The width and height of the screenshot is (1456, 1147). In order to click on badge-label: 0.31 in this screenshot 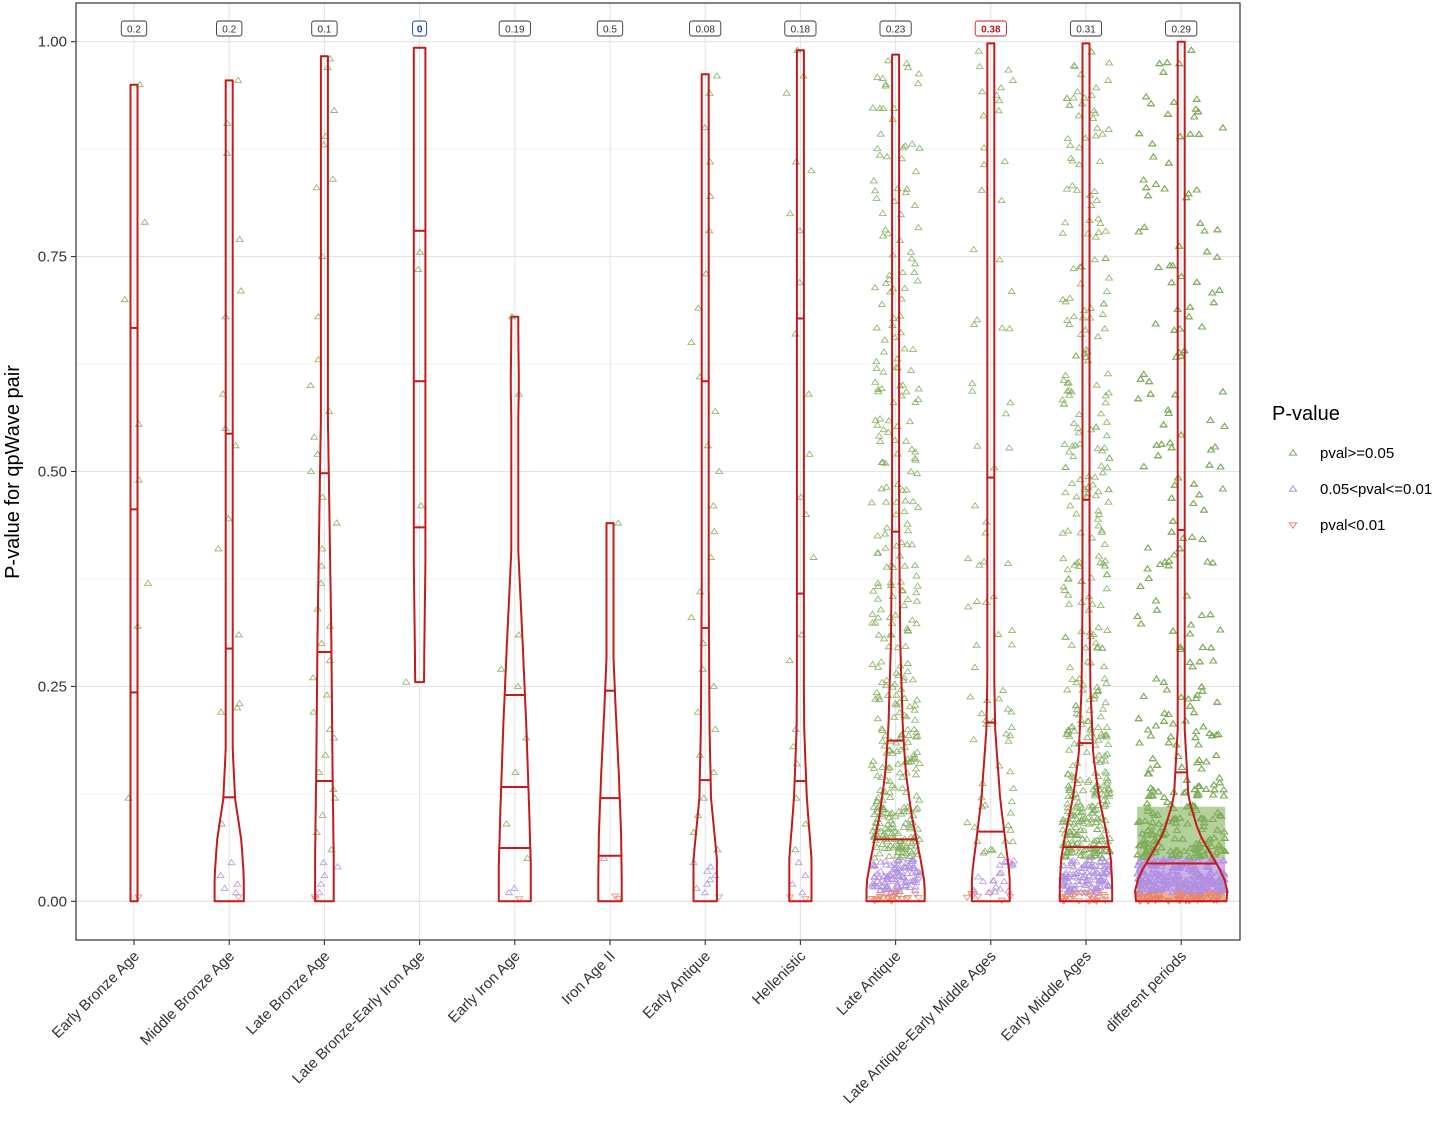, I will do `click(1086, 30)`.